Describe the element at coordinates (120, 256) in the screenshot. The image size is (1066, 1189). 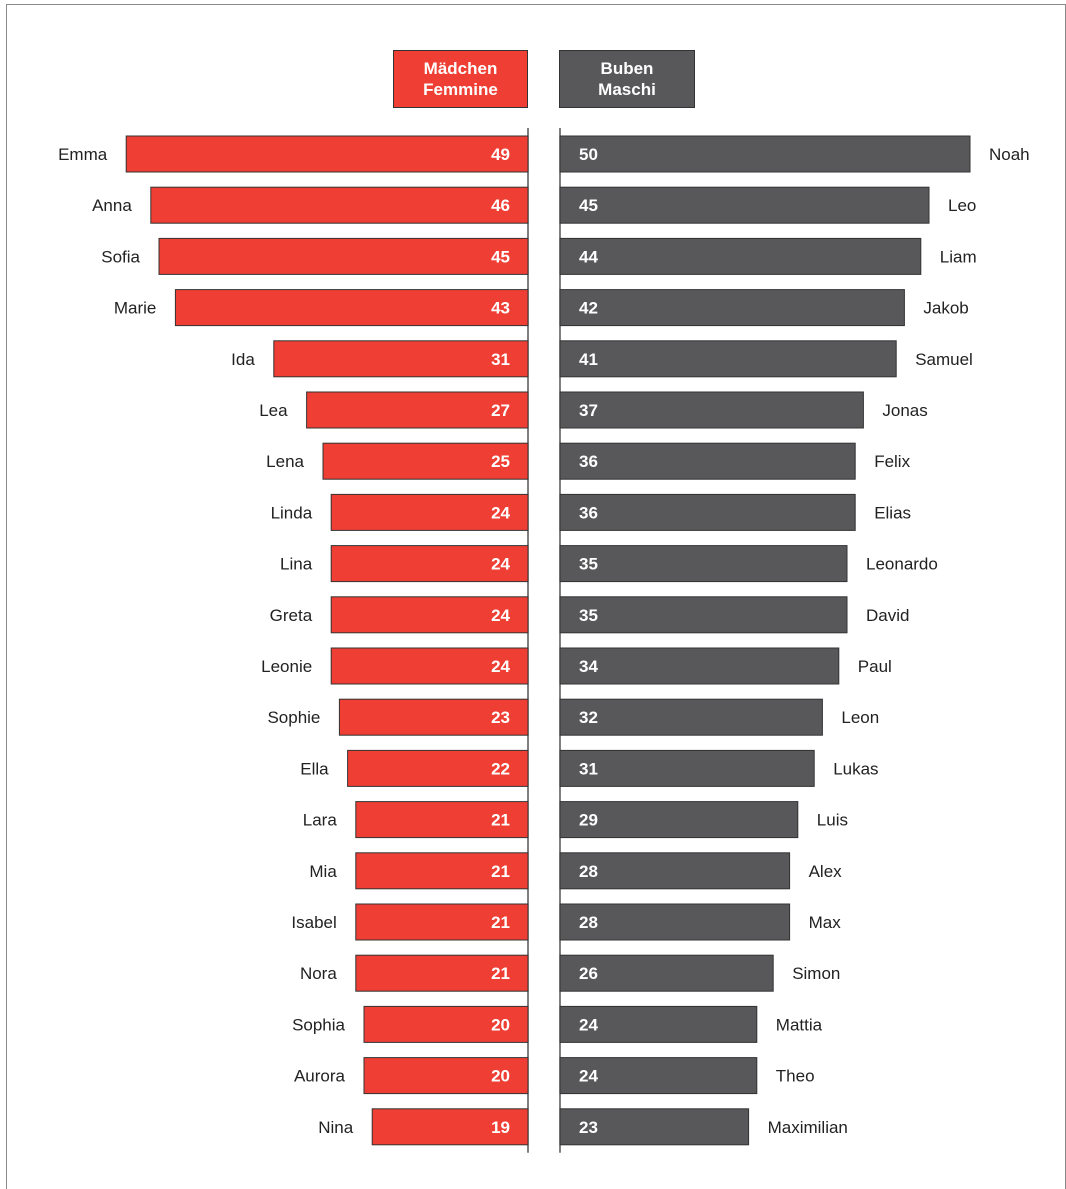
I see `name-label-girls: Sofia` at that location.